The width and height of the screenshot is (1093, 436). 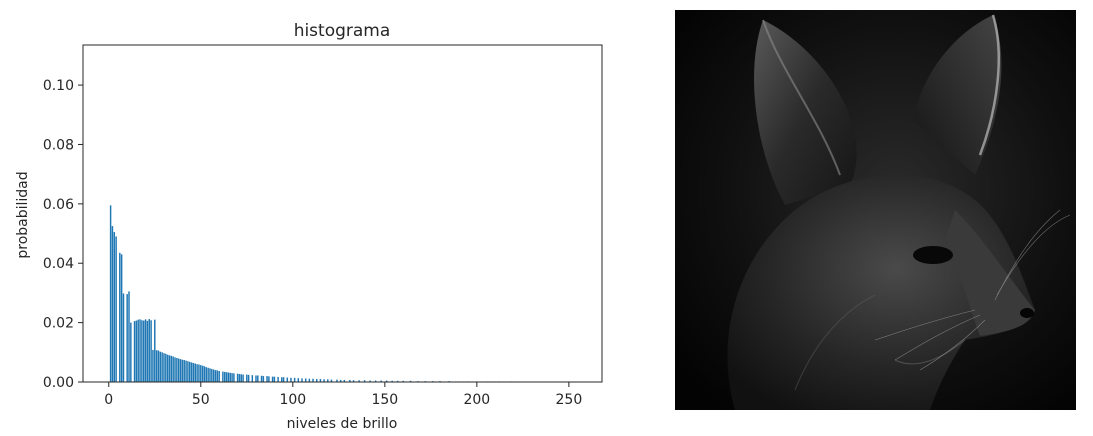 What do you see at coordinates (569, 400) in the screenshot?
I see `x-tick-label: 250` at bounding box center [569, 400].